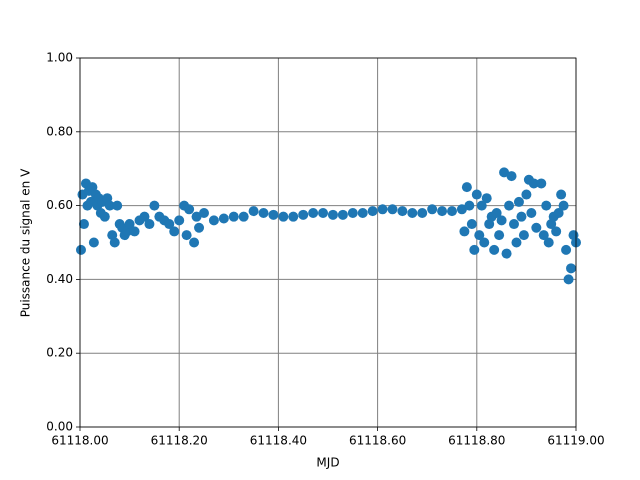 Image resolution: width=640 pixels, height=480 pixels. I want to click on x-tick-label: 61119.00, so click(575, 441).